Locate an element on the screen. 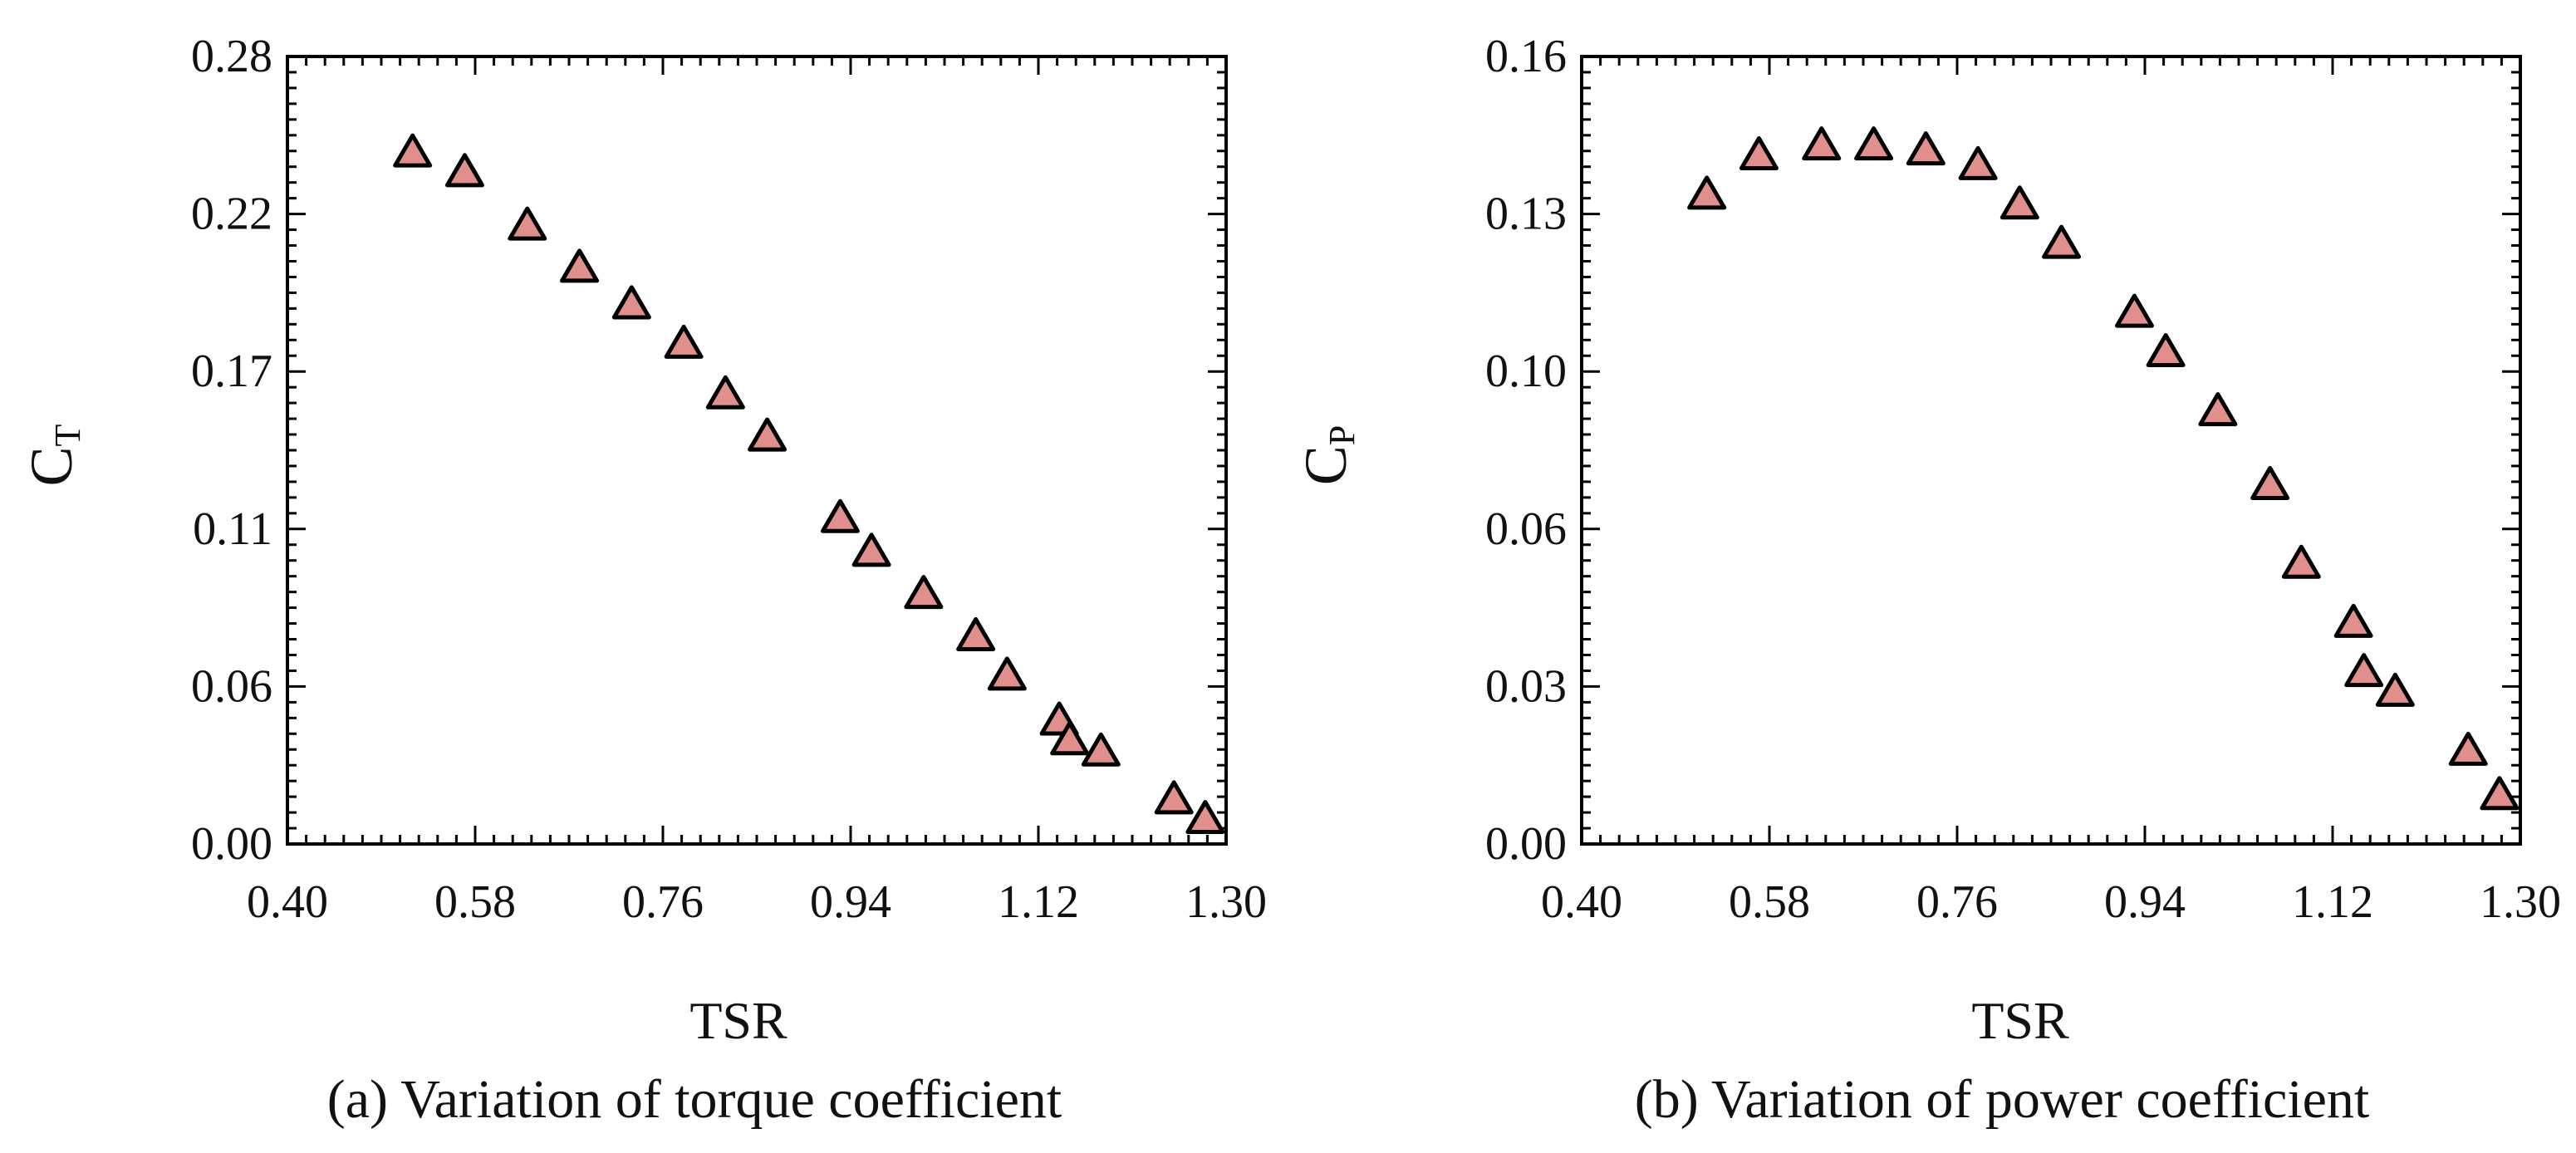 The height and width of the screenshot is (1153, 2576). y-tick-label: 0.22 is located at coordinates (231, 214).